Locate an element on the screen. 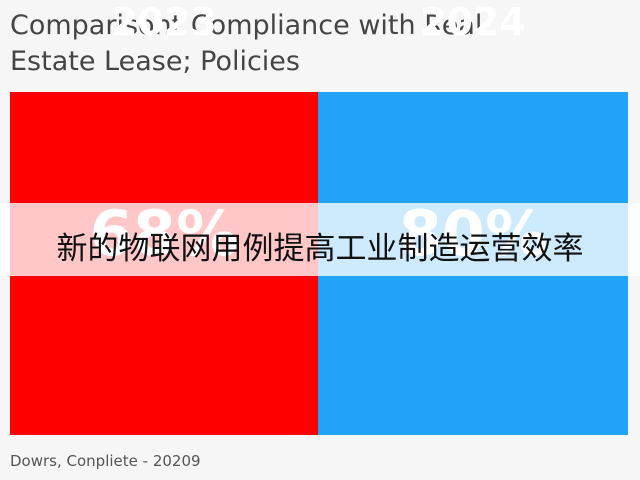  source: Dowrs, Conpliete - 20209 is located at coordinates (105, 461).